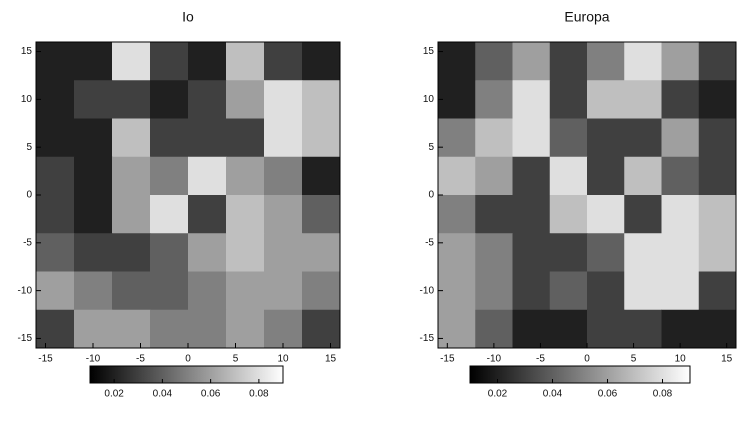 This screenshot has width=740, height=426. Describe the element at coordinates (681, 359) in the screenshot. I see `x-tick-label: 10` at that location.